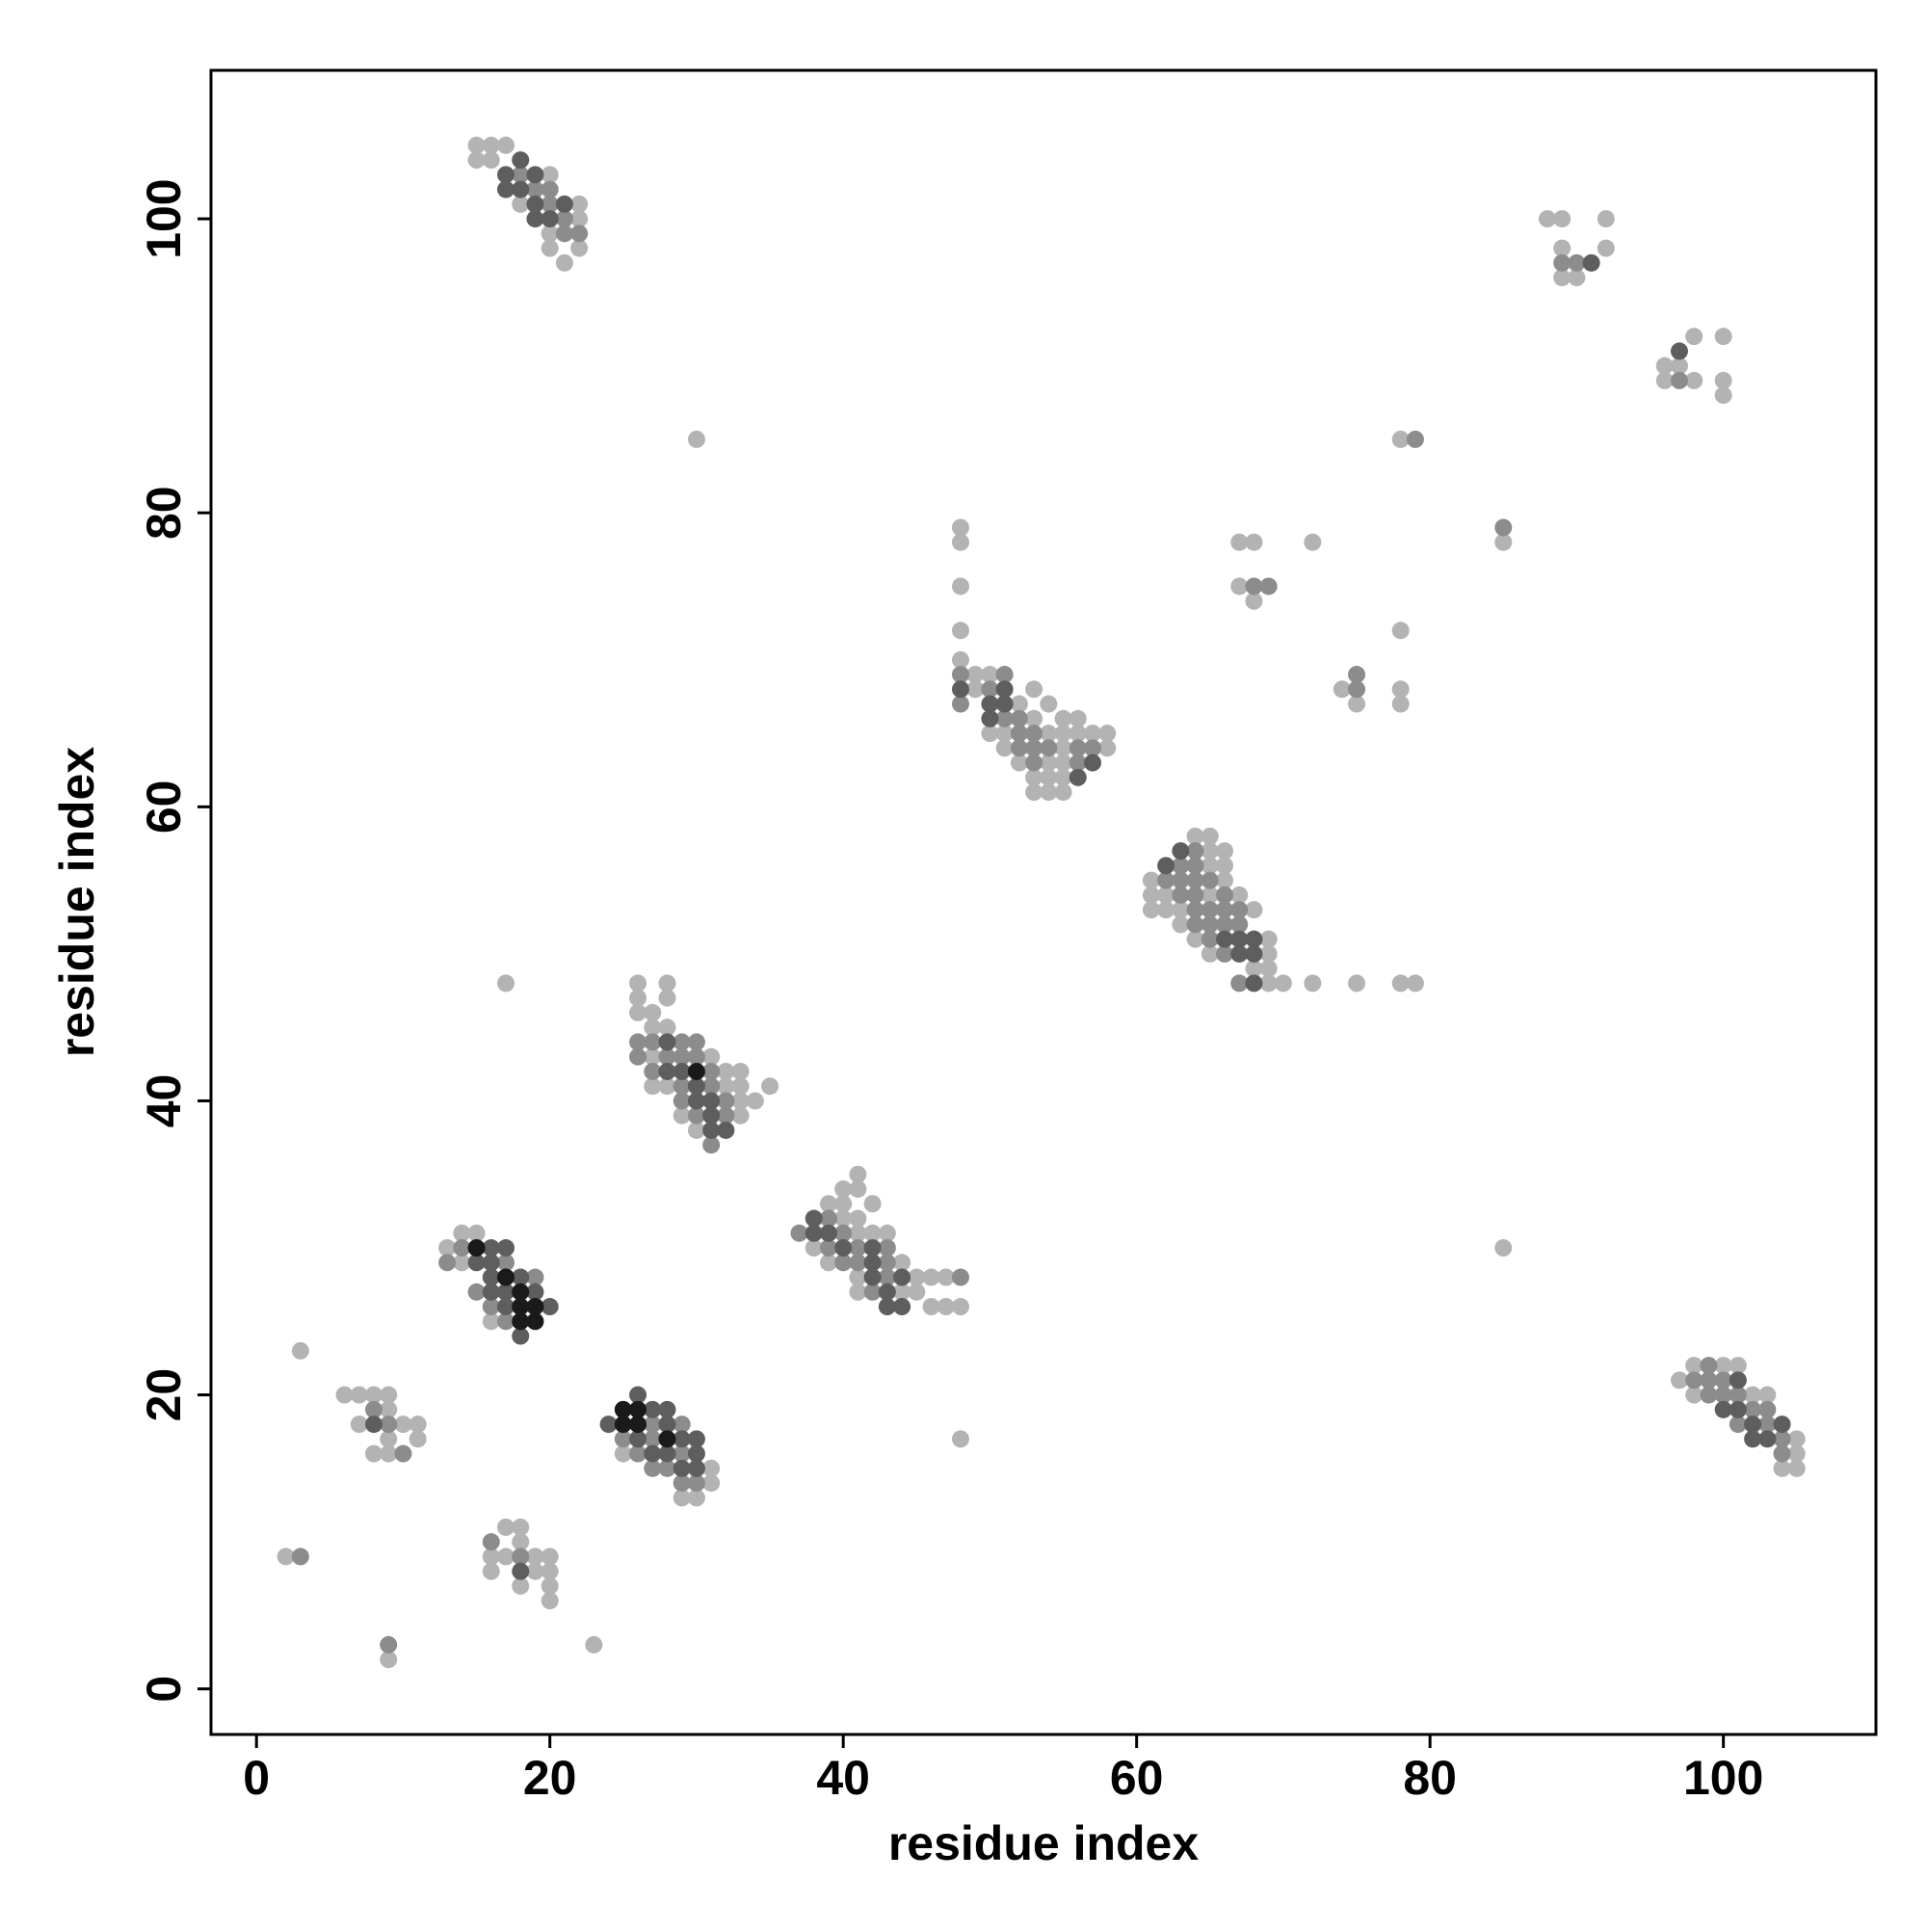 The height and width of the screenshot is (1932, 1927). Describe the element at coordinates (164, 218) in the screenshot. I see `y-tick-label: 100` at that location.